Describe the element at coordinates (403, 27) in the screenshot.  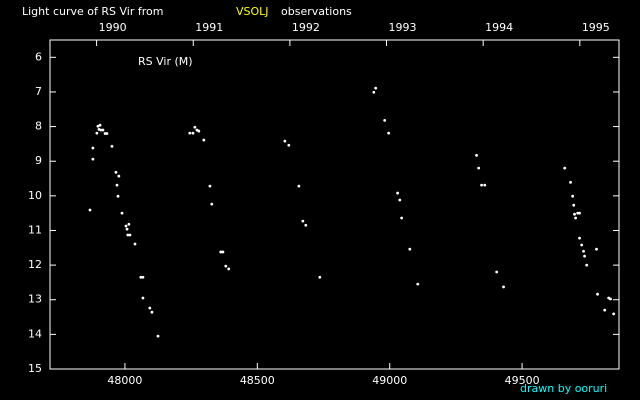
I see `top-tick-label: 1993` at that location.